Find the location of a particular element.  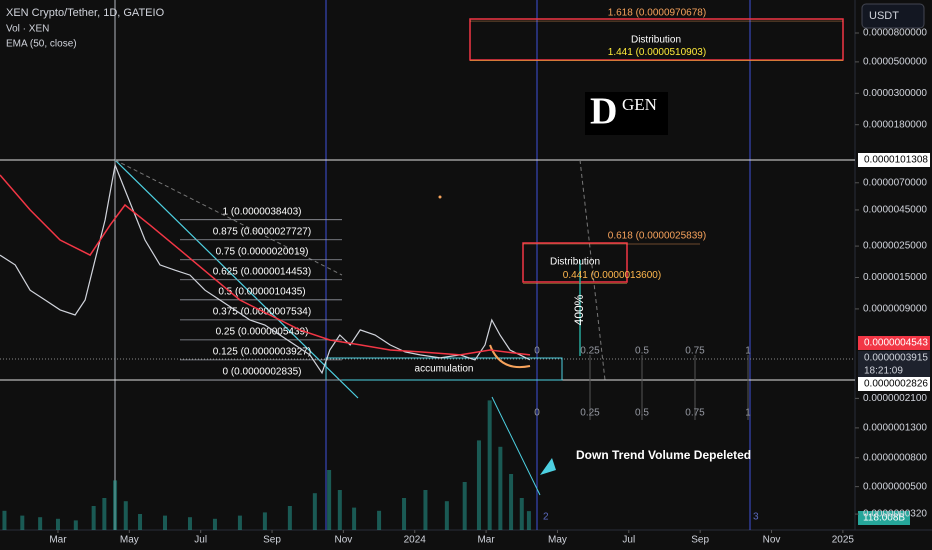

price-label: 0.0000101308 is located at coordinates (896, 160).